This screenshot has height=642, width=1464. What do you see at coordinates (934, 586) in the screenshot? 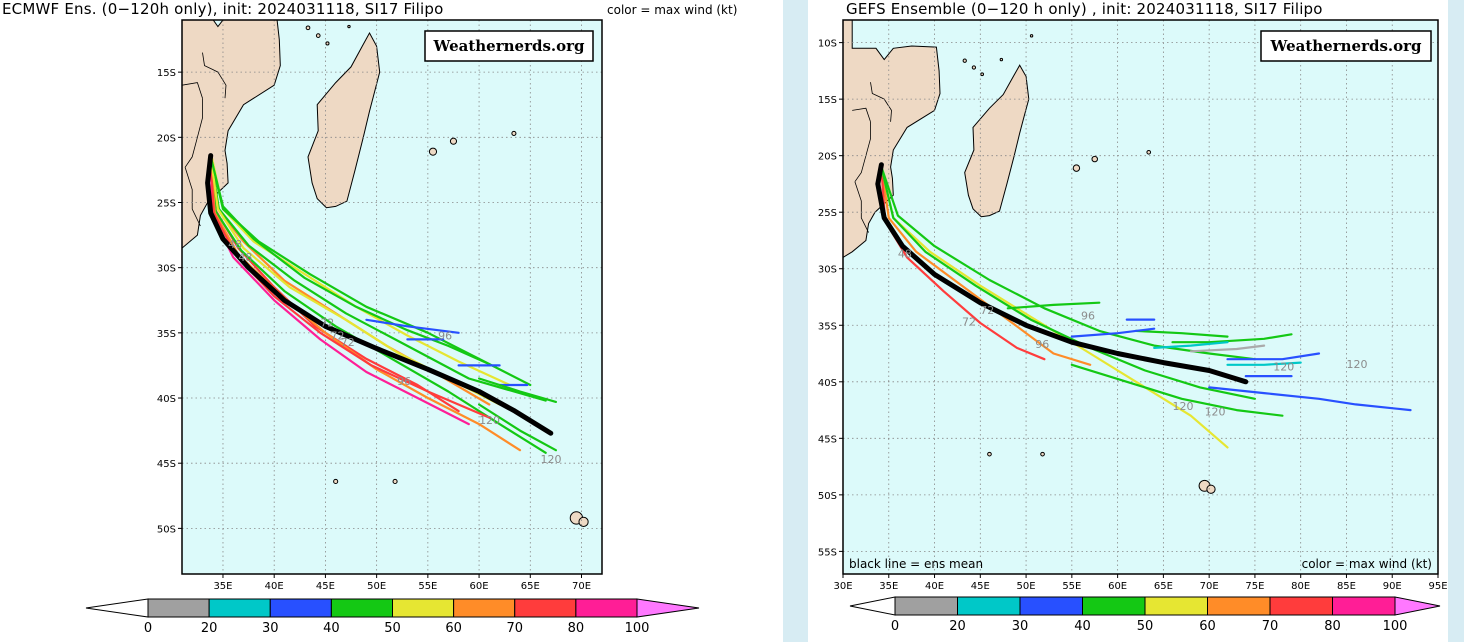
I see `x-tick-label: 40E` at bounding box center [934, 586].